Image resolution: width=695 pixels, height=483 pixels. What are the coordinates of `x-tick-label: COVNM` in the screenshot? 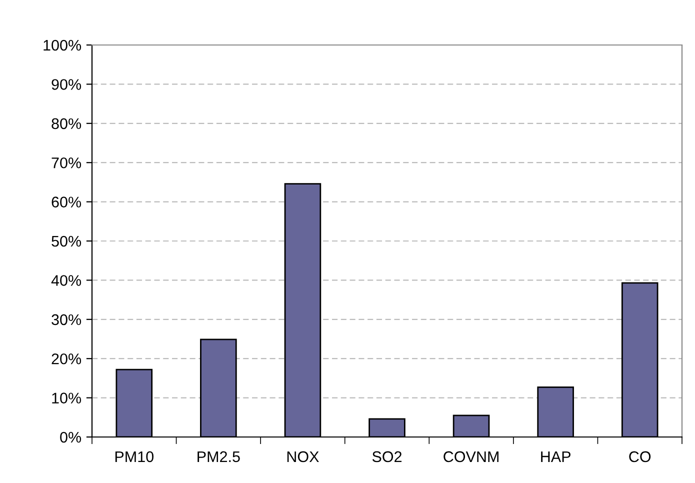 It's located at (471, 456).